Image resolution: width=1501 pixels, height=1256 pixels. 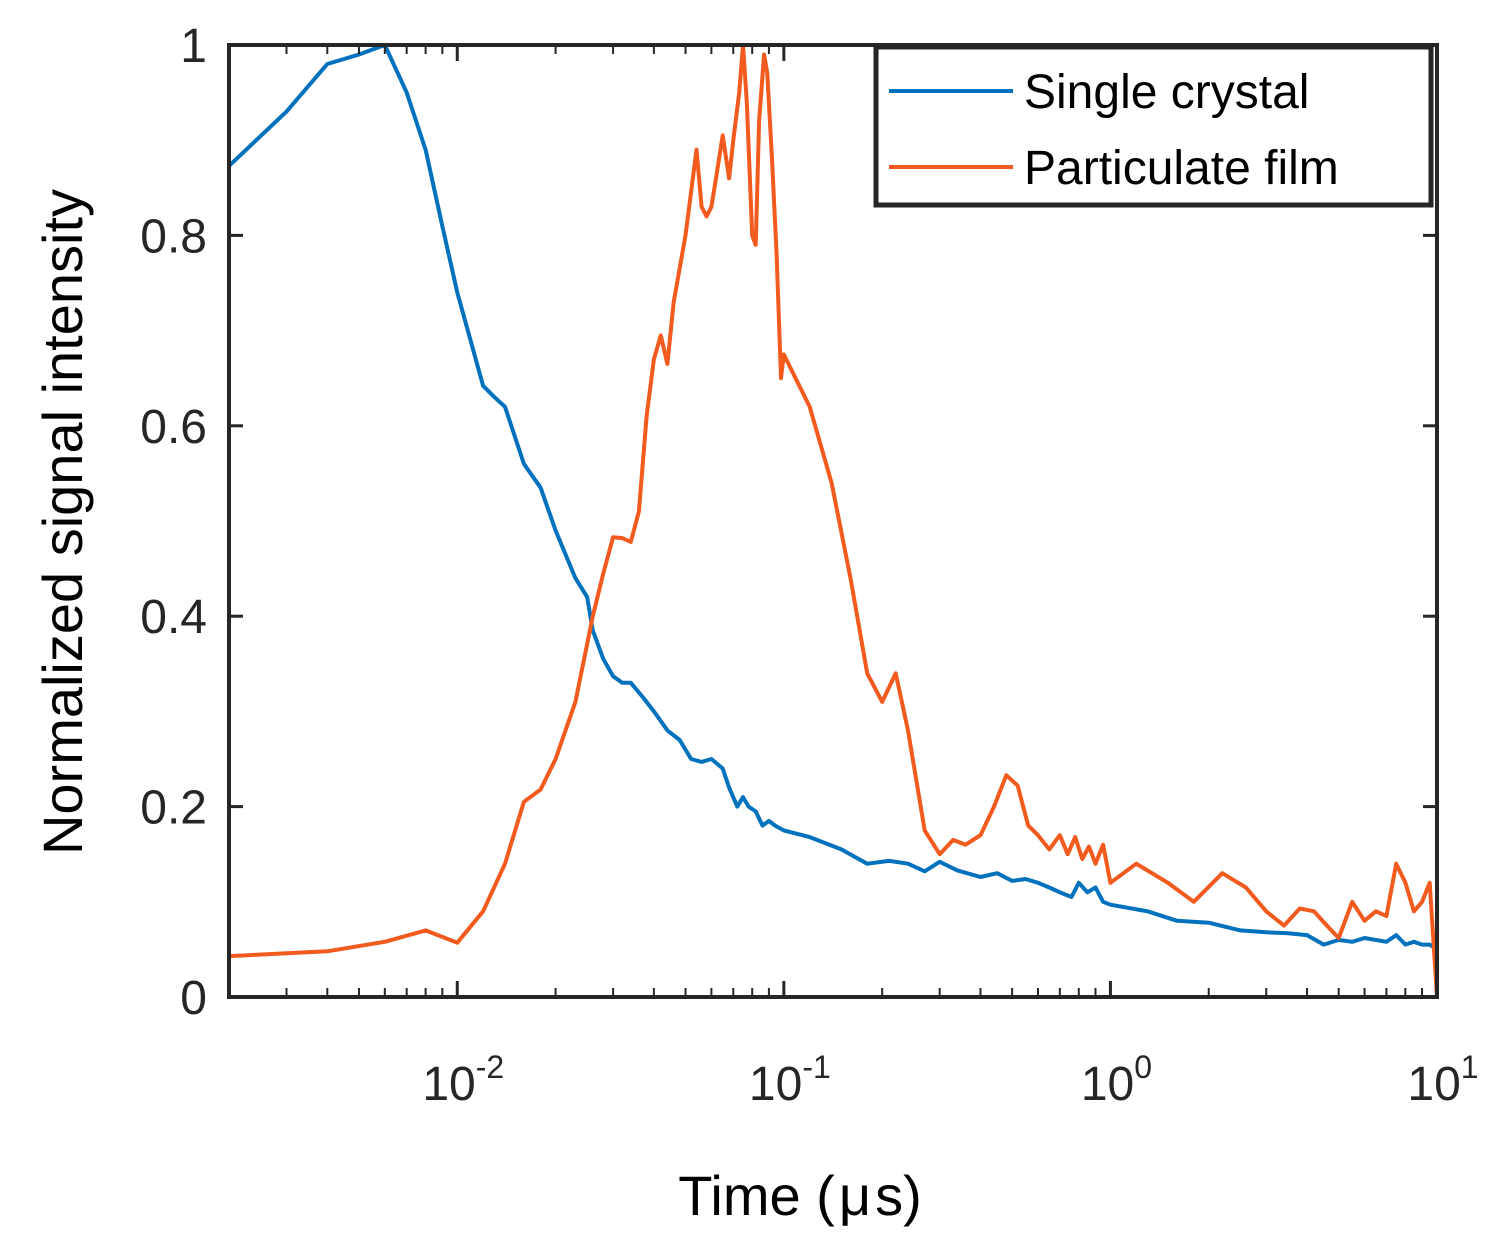 I want to click on x-axis-label-prefix: Time (, so click(x=756, y=1195).